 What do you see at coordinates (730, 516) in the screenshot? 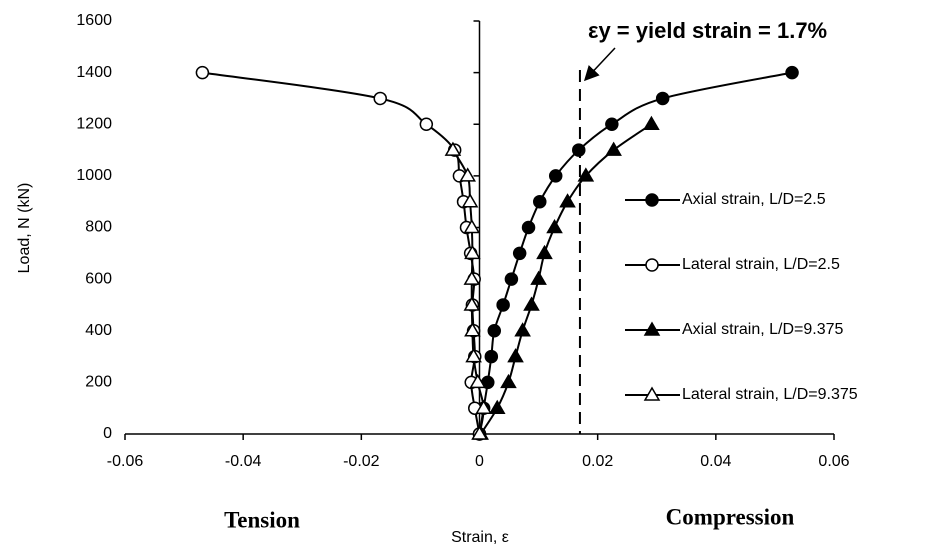
I see `compression-label: Compression` at bounding box center [730, 516].